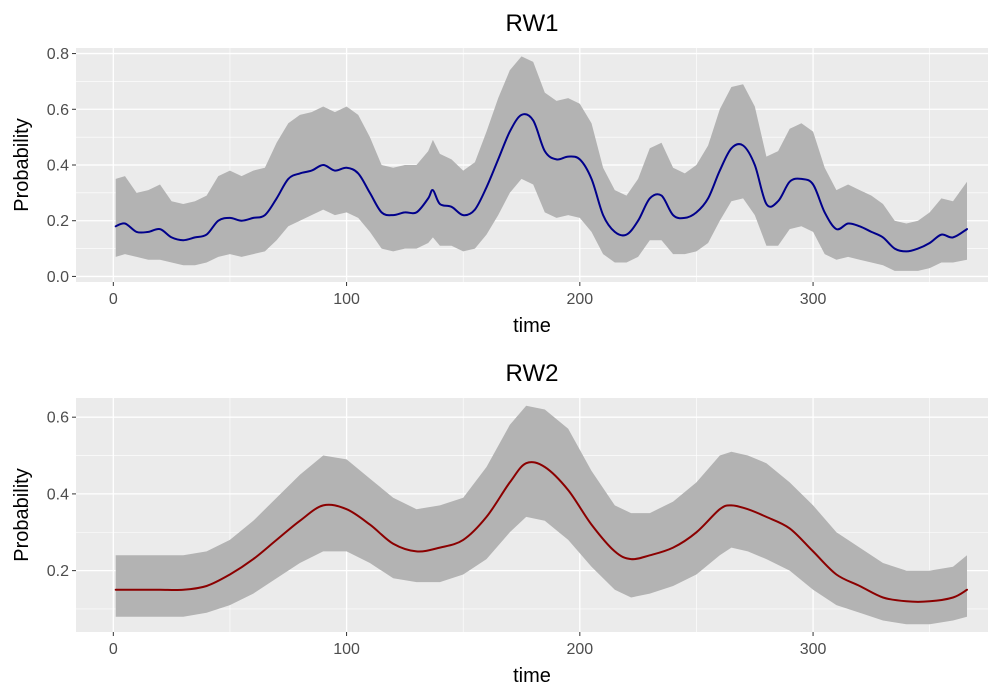 This screenshot has width=1000, height=700. Describe the element at coordinates (58, 277) in the screenshot. I see `y-tick-label: 0.0` at that location.